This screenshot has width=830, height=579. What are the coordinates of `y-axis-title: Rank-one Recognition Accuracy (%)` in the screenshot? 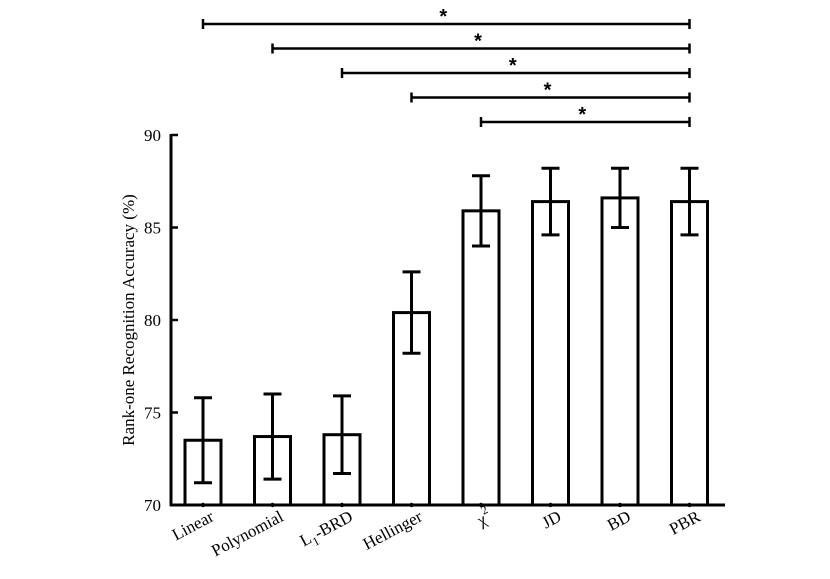 It's located at (128, 320).